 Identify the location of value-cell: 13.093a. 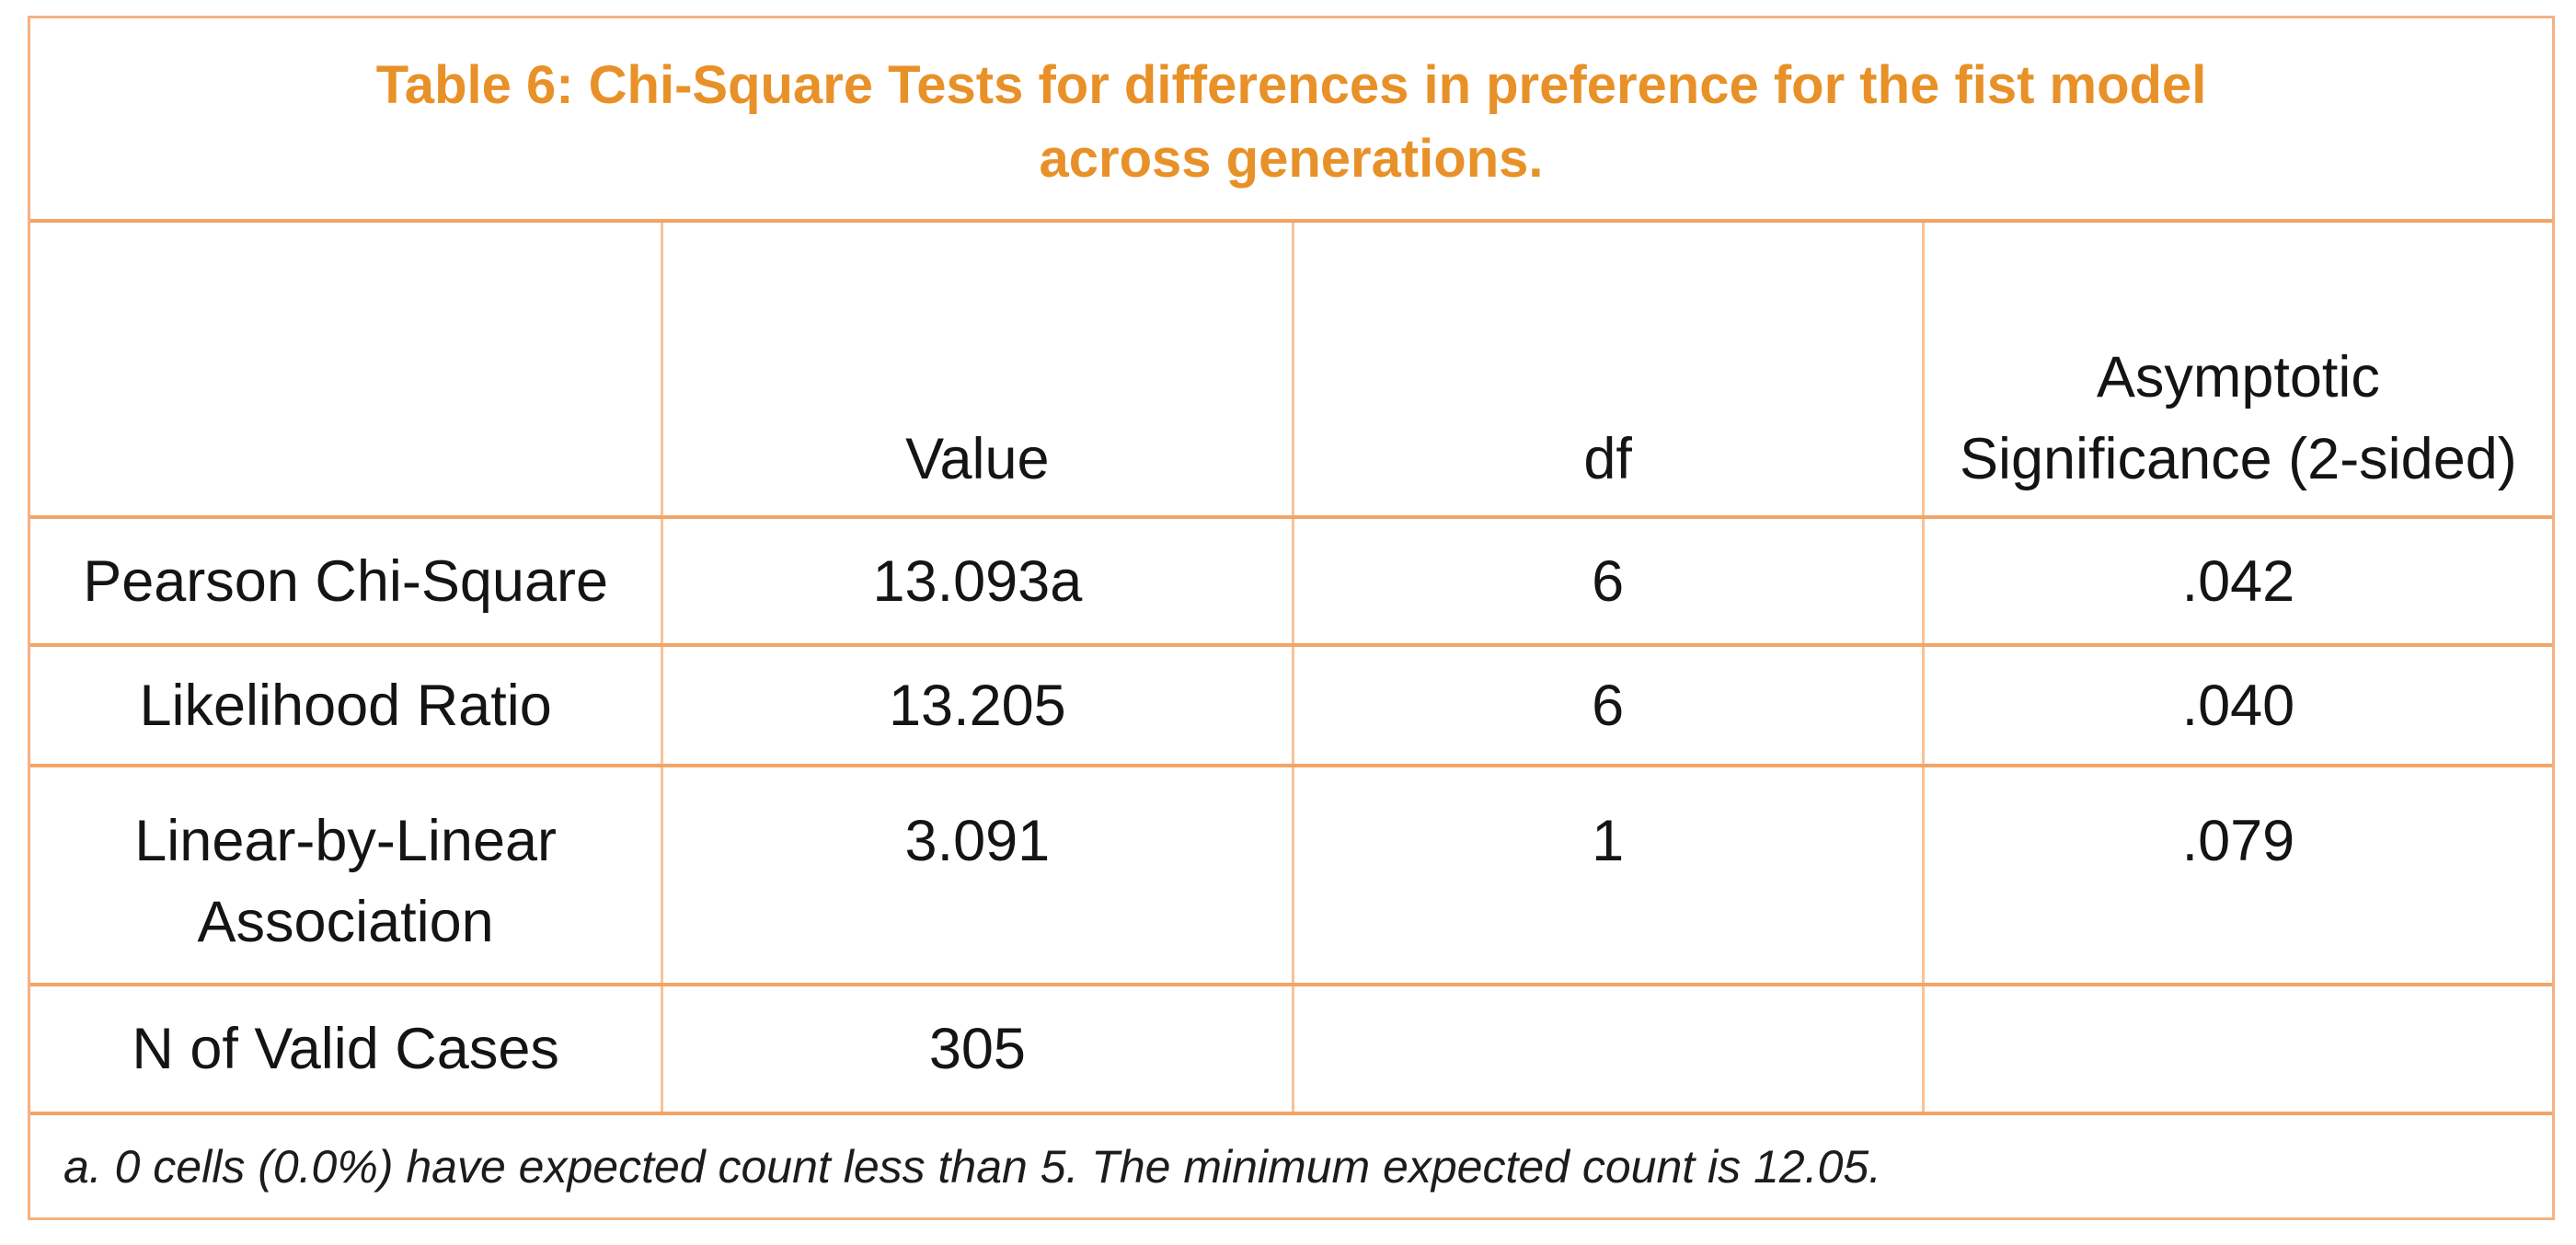
(976, 581).